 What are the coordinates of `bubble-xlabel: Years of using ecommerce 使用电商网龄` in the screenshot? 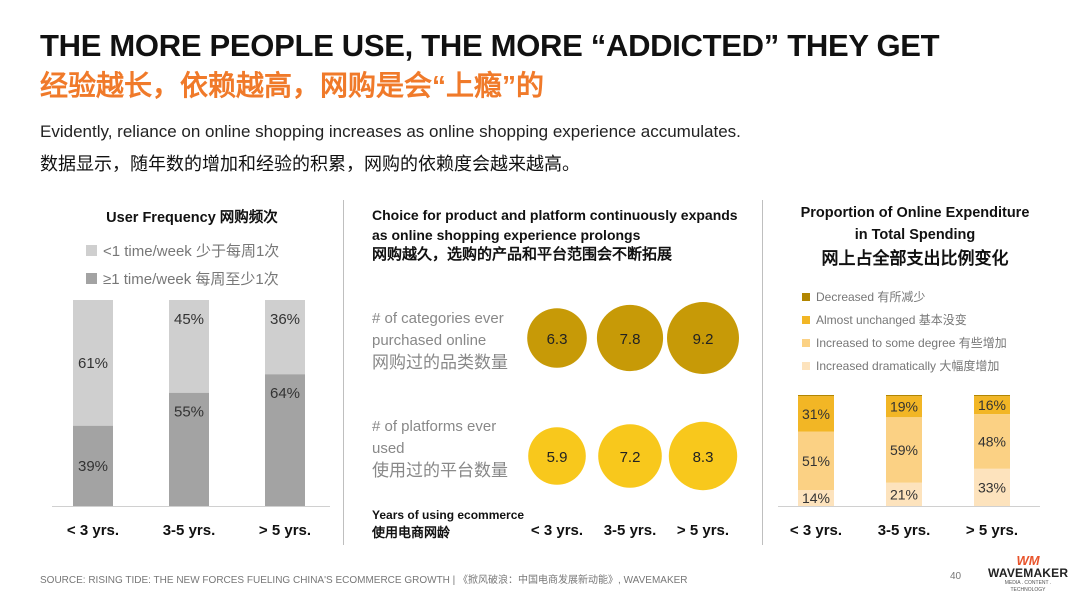 It's located at (448, 524).